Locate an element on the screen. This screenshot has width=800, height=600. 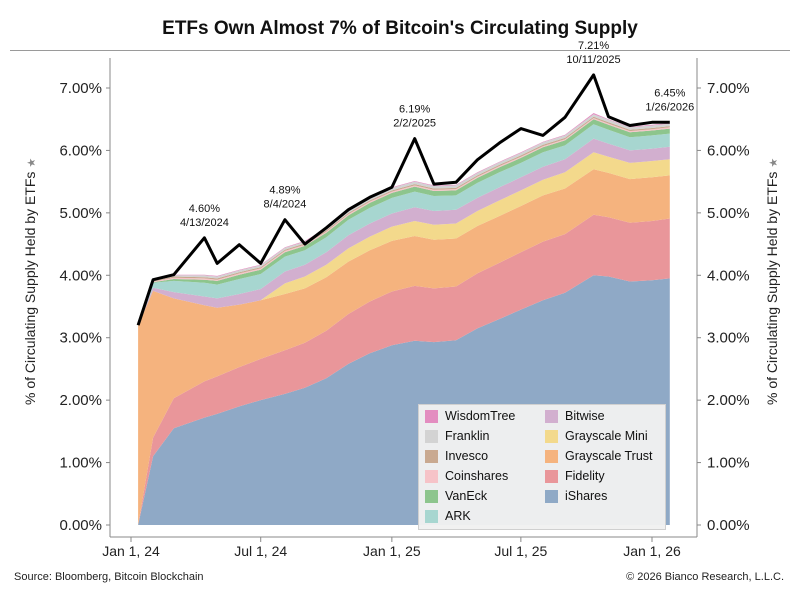
x-tick-label: Jan 1, 26 is located at coordinates (652, 551).